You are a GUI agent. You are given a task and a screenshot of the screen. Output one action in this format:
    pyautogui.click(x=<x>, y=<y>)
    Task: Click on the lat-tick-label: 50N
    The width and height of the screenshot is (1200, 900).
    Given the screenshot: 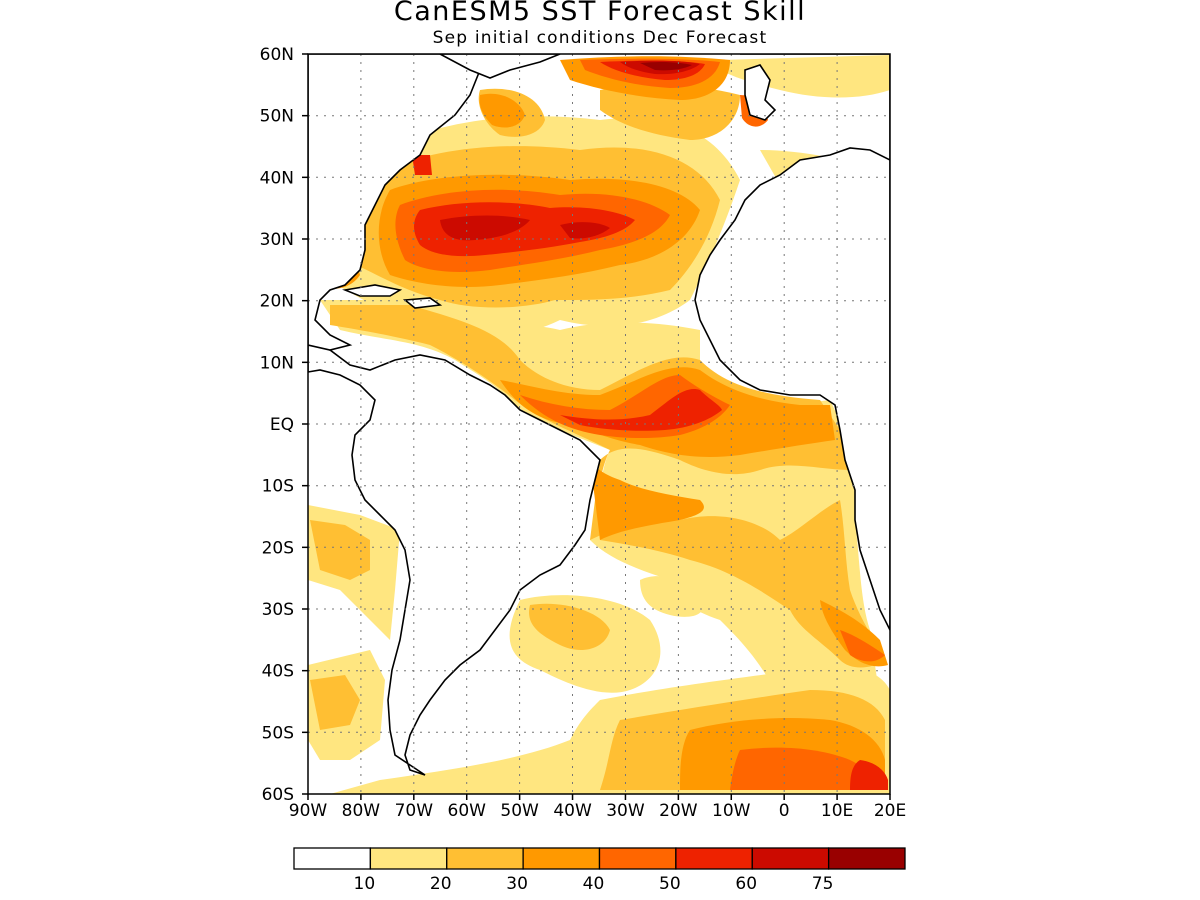 What is the action you would take?
    pyautogui.click(x=277, y=117)
    